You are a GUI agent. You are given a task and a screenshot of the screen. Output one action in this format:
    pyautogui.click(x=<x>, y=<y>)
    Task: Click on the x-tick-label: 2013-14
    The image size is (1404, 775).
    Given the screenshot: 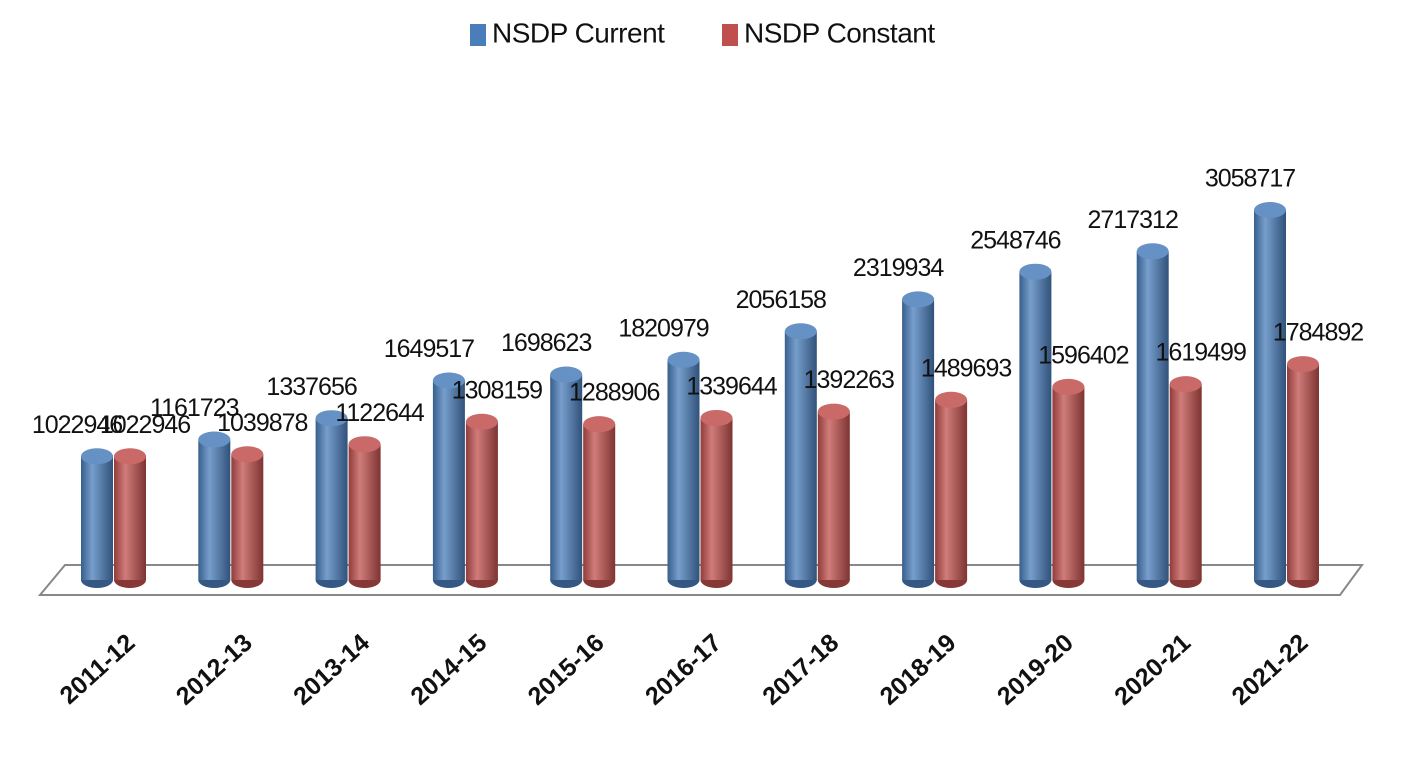 What is the action you would take?
    pyautogui.click(x=331, y=669)
    